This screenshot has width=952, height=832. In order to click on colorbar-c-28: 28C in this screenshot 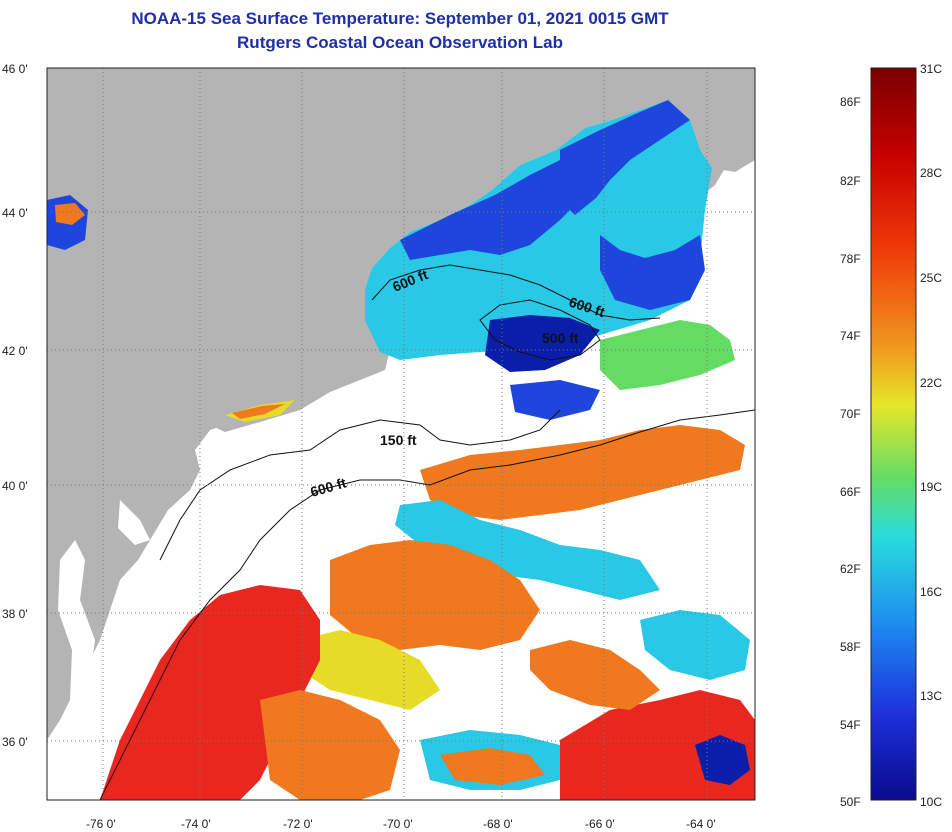, I will do `click(931, 173)`.